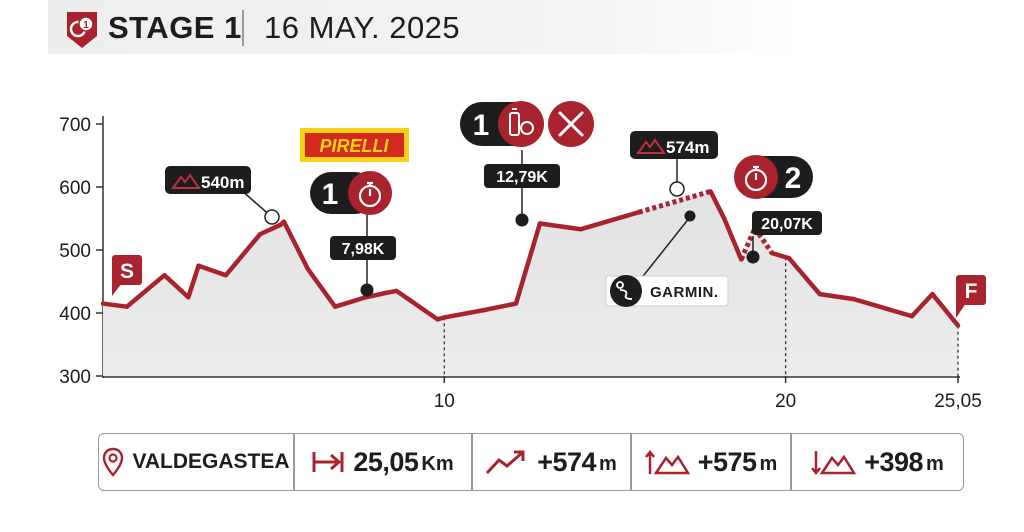 The image size is (1024, 532). Describe the element at coordinates (527, 164) in the screenshot. I see `aid-station-1: 1 12,79K` at that location.